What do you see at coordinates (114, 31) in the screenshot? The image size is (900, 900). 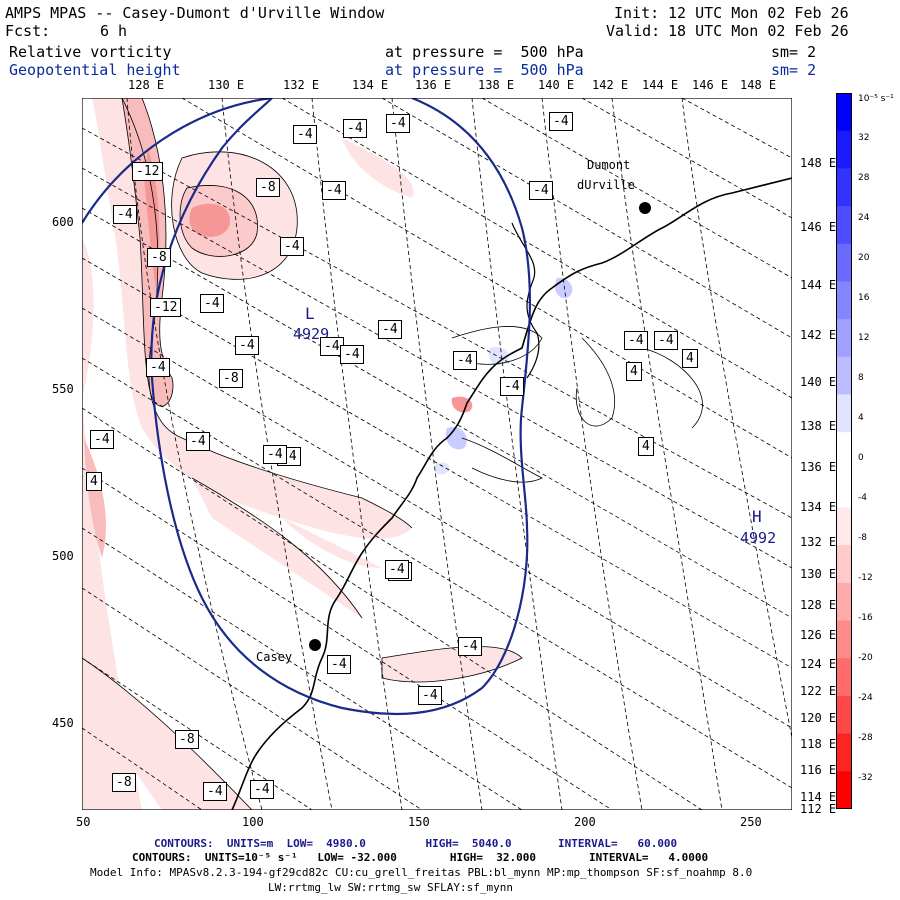 I see `fcst-value: 6 h` at bounding box center [114, 31].